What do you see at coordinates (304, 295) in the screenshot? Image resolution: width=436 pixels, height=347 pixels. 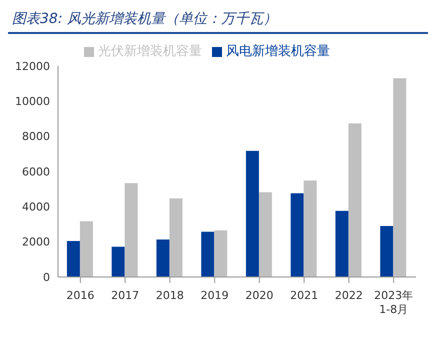 I see `x-tick-label: 2021` at bounding box center [304, 295].